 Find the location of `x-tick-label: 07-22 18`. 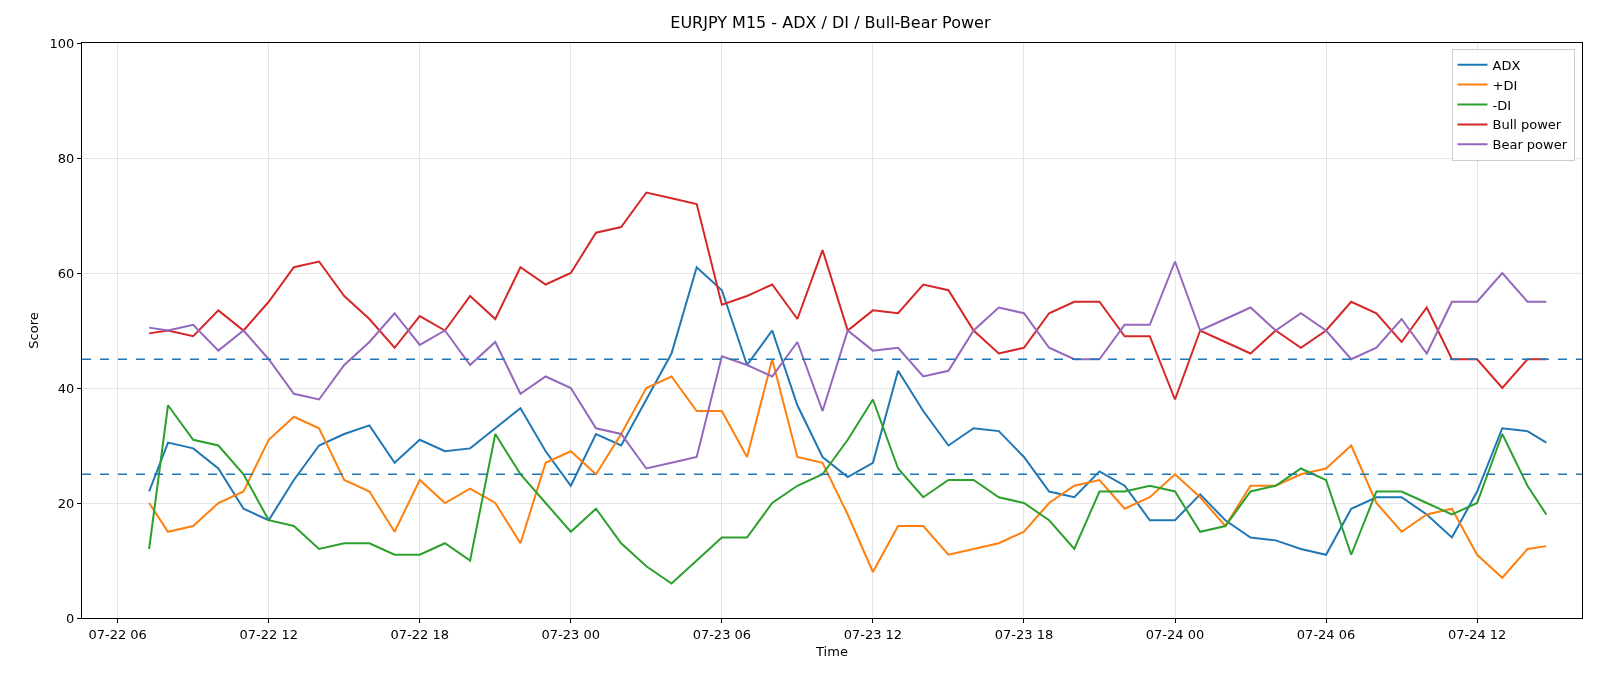

x-tick-label: 07-22 18 is located at coordinates (419, 634).